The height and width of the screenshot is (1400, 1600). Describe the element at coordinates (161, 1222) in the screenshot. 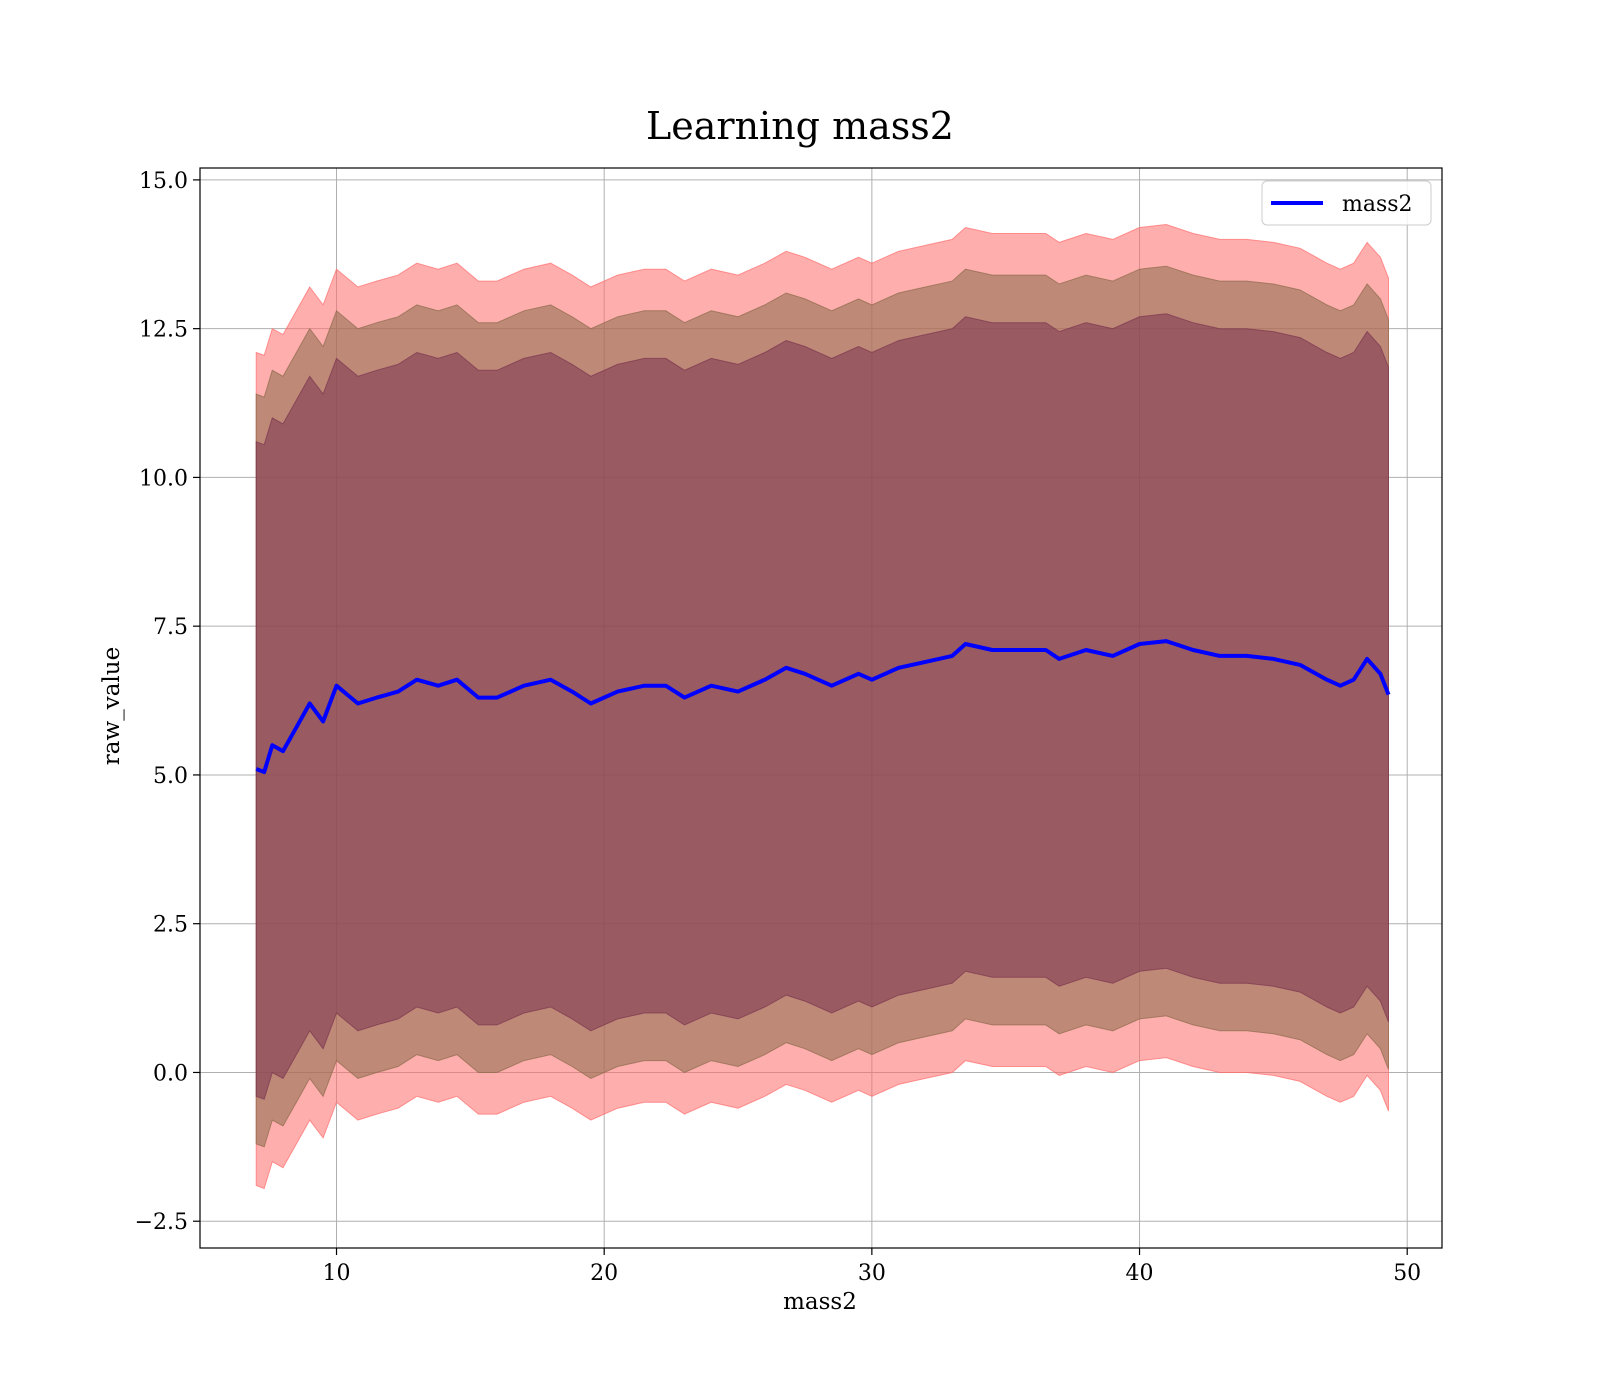

I see `y-tick-label: −2.5` at that location.